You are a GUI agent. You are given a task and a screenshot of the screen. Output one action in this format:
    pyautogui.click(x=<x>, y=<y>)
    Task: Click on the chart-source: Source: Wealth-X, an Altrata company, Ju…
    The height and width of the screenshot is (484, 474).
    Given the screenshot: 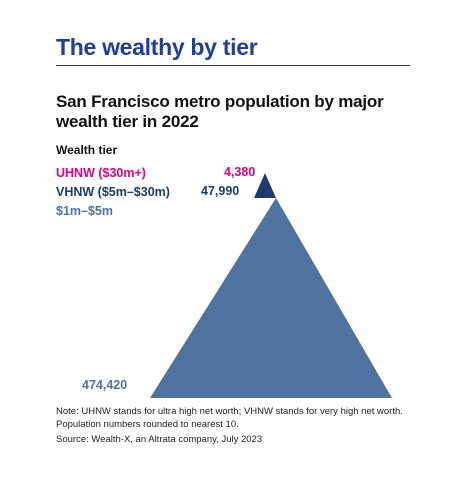 What is the action you would take?
    pyautogui.click(x=159, y=439)
    